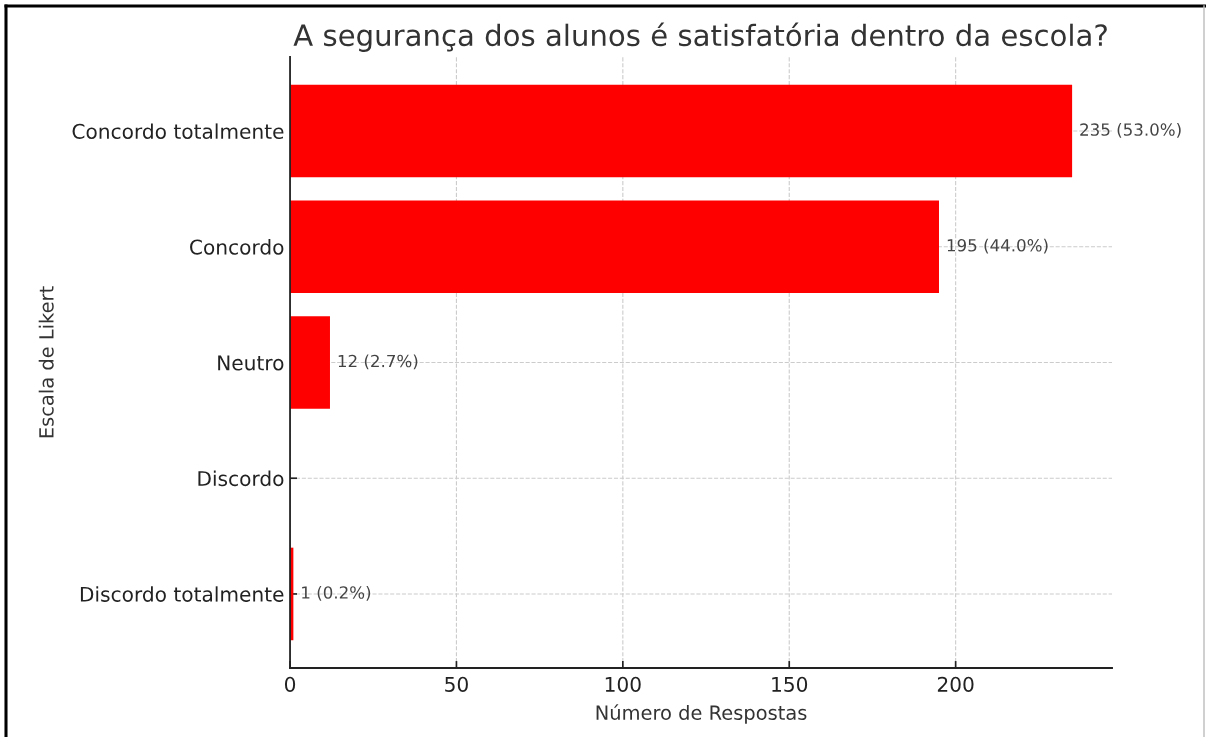 The image size is (1206, 737). Describe the element at coordinates (1130, 130) in the screenshot. I see `data-label: 235 (53.0%)` at that location.